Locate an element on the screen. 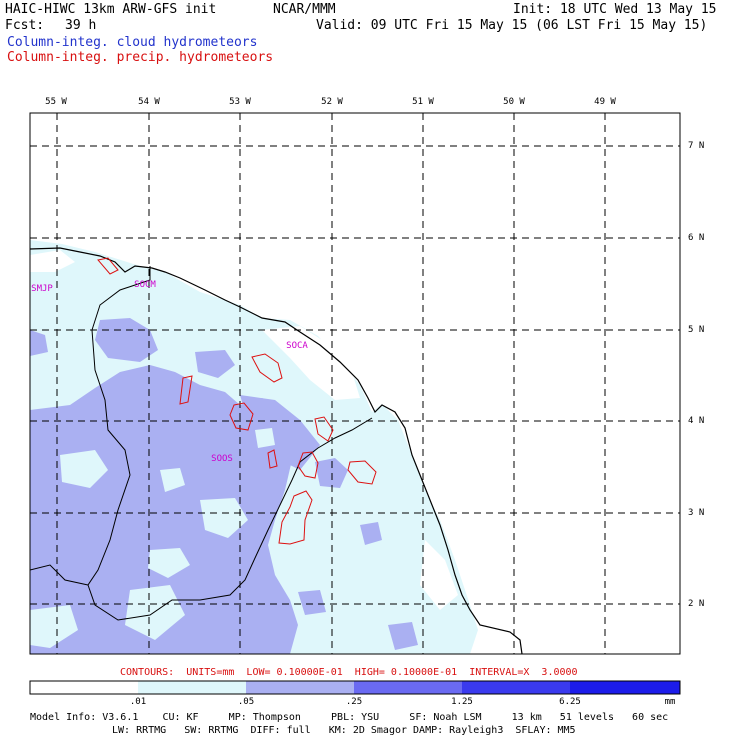 The width and height of the screenshot is (740, 740). field-cloud-label: Column-integ. cloud hydrometeors is located at coordinates (132, 42).